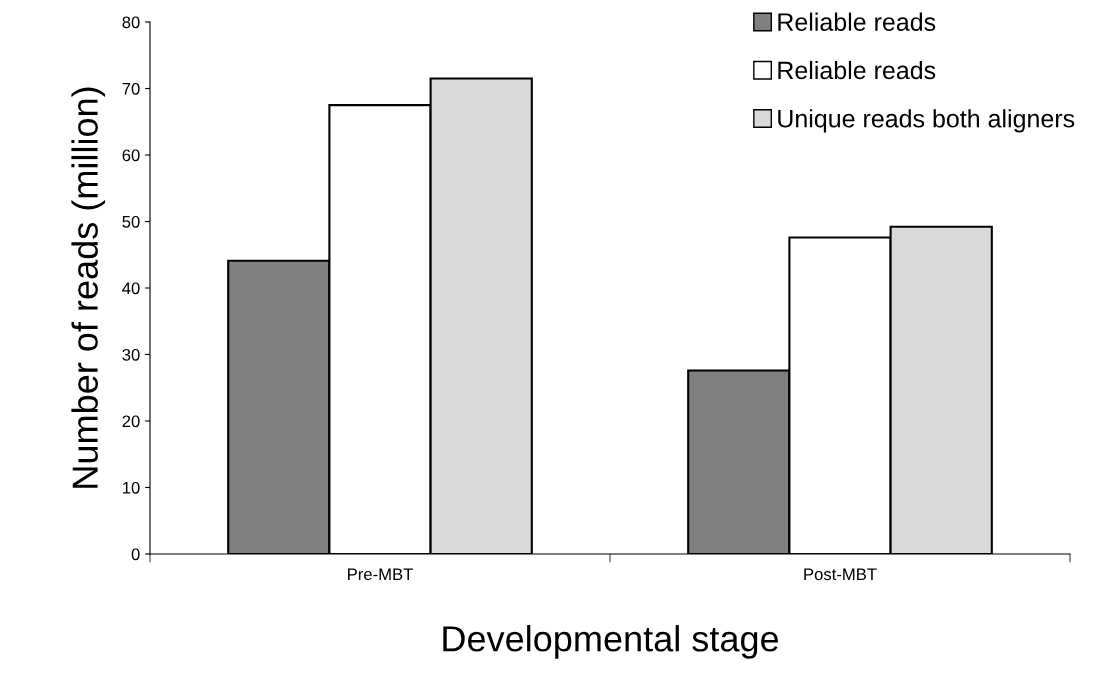 This screenshot has height=689, width=1097. Describe the element at coordinates (131, 221) in the screenshot. I see `y-tick-label: 50` at that location.